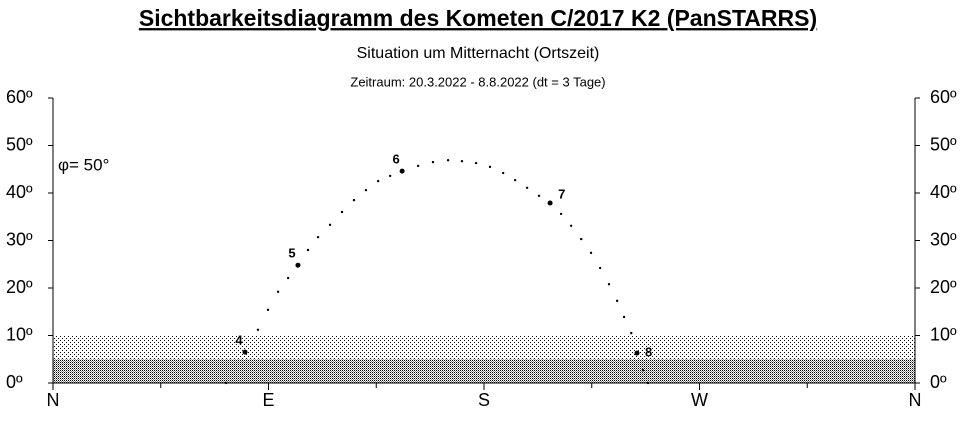  I want to click on chart-subtitle: Situation um Mitternacht (Ortszeit), so click(478, 53).